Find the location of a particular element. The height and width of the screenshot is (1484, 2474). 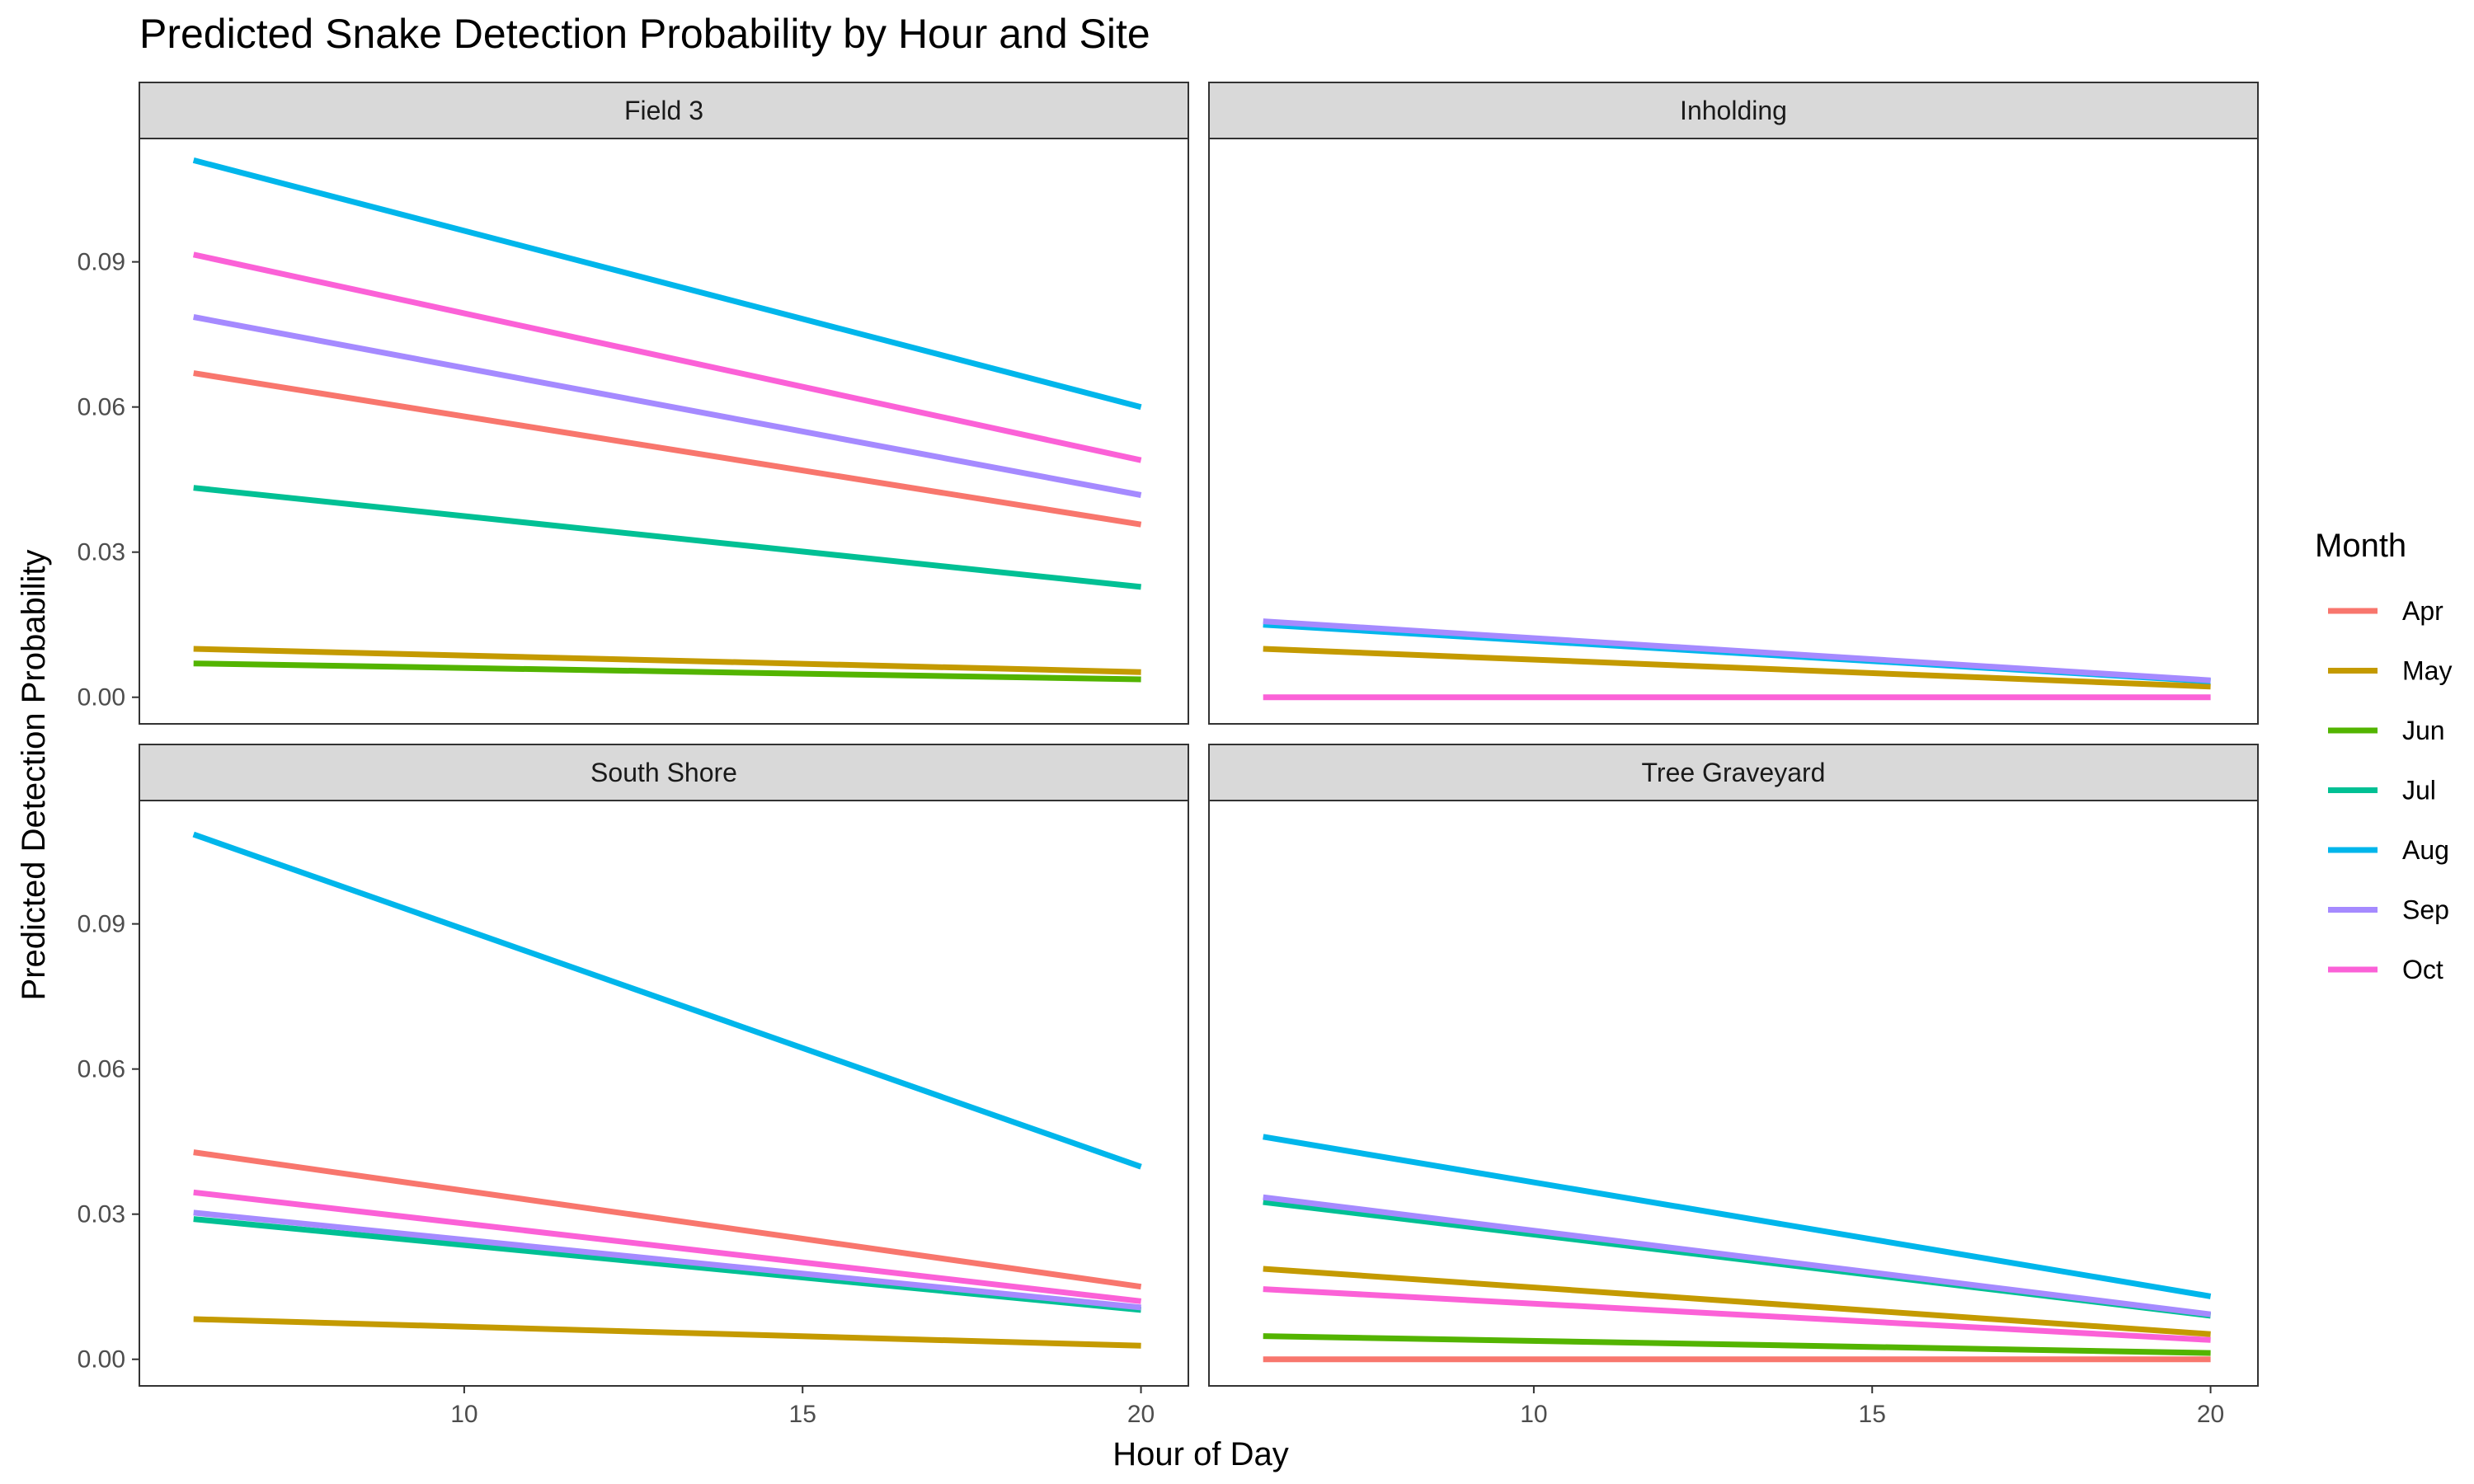

x-axis-title: Hour of Day is located at coordinates (1200, 1454).